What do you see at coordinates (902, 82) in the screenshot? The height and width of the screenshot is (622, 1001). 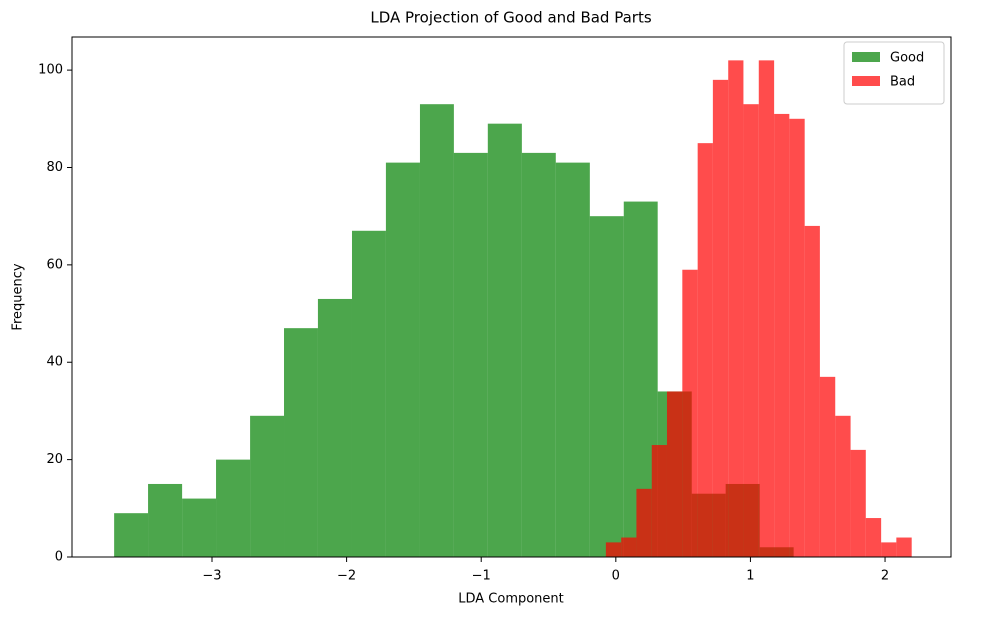 I see `legend-label: Bad` at bounding box center [902, 82].